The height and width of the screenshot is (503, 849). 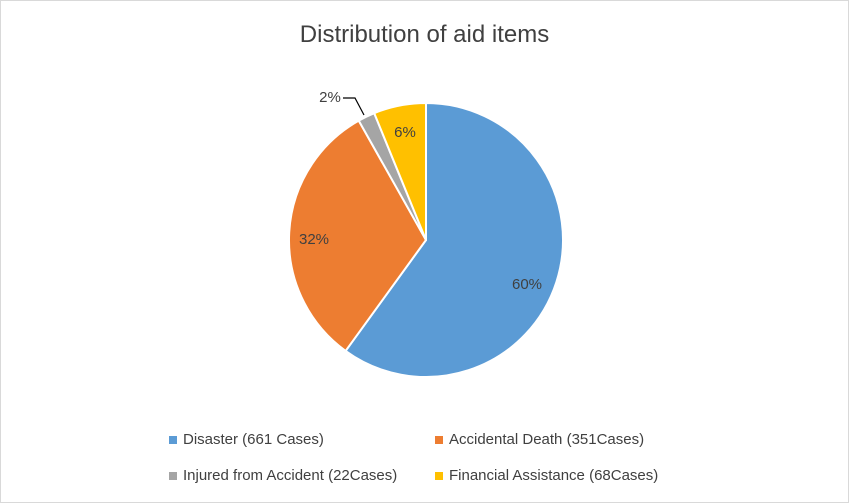 I want to click on legend-item-injured: Injured from Accident (22Cases), so click(x=283, y=475).